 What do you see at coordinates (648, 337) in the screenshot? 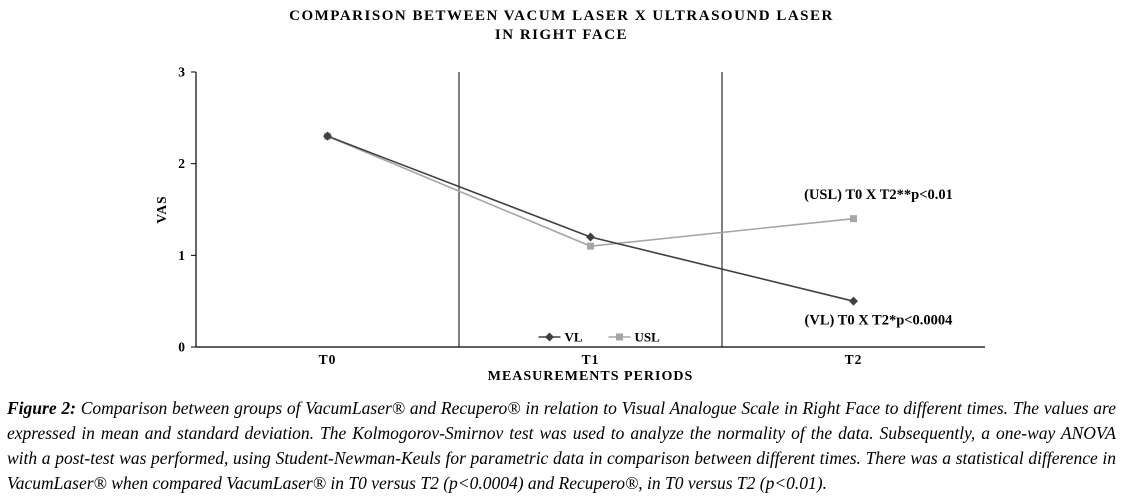
I see `legend-label-USL: USL` at bounding box center [648, 337].